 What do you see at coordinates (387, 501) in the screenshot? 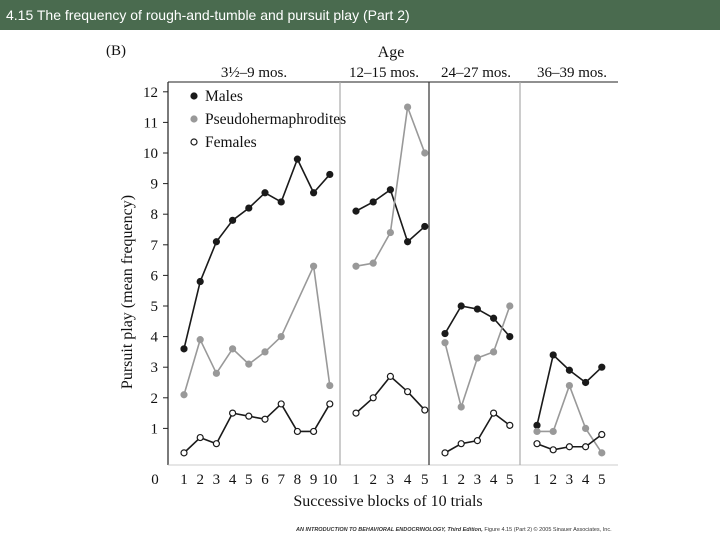
I see `x-axis-label: Successive blocks of 10 trials` at bounding box center [387, 501].